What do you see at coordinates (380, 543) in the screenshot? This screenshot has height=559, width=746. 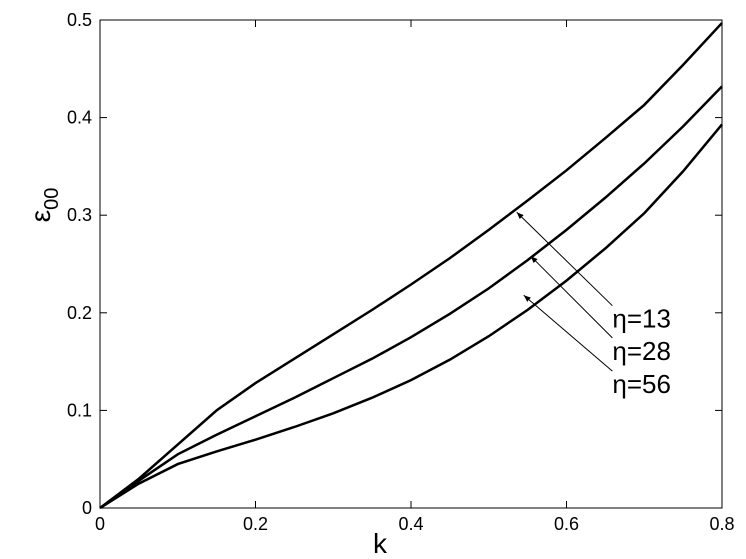 I see `x-axis-label: k` at bounding box center [380, 543].